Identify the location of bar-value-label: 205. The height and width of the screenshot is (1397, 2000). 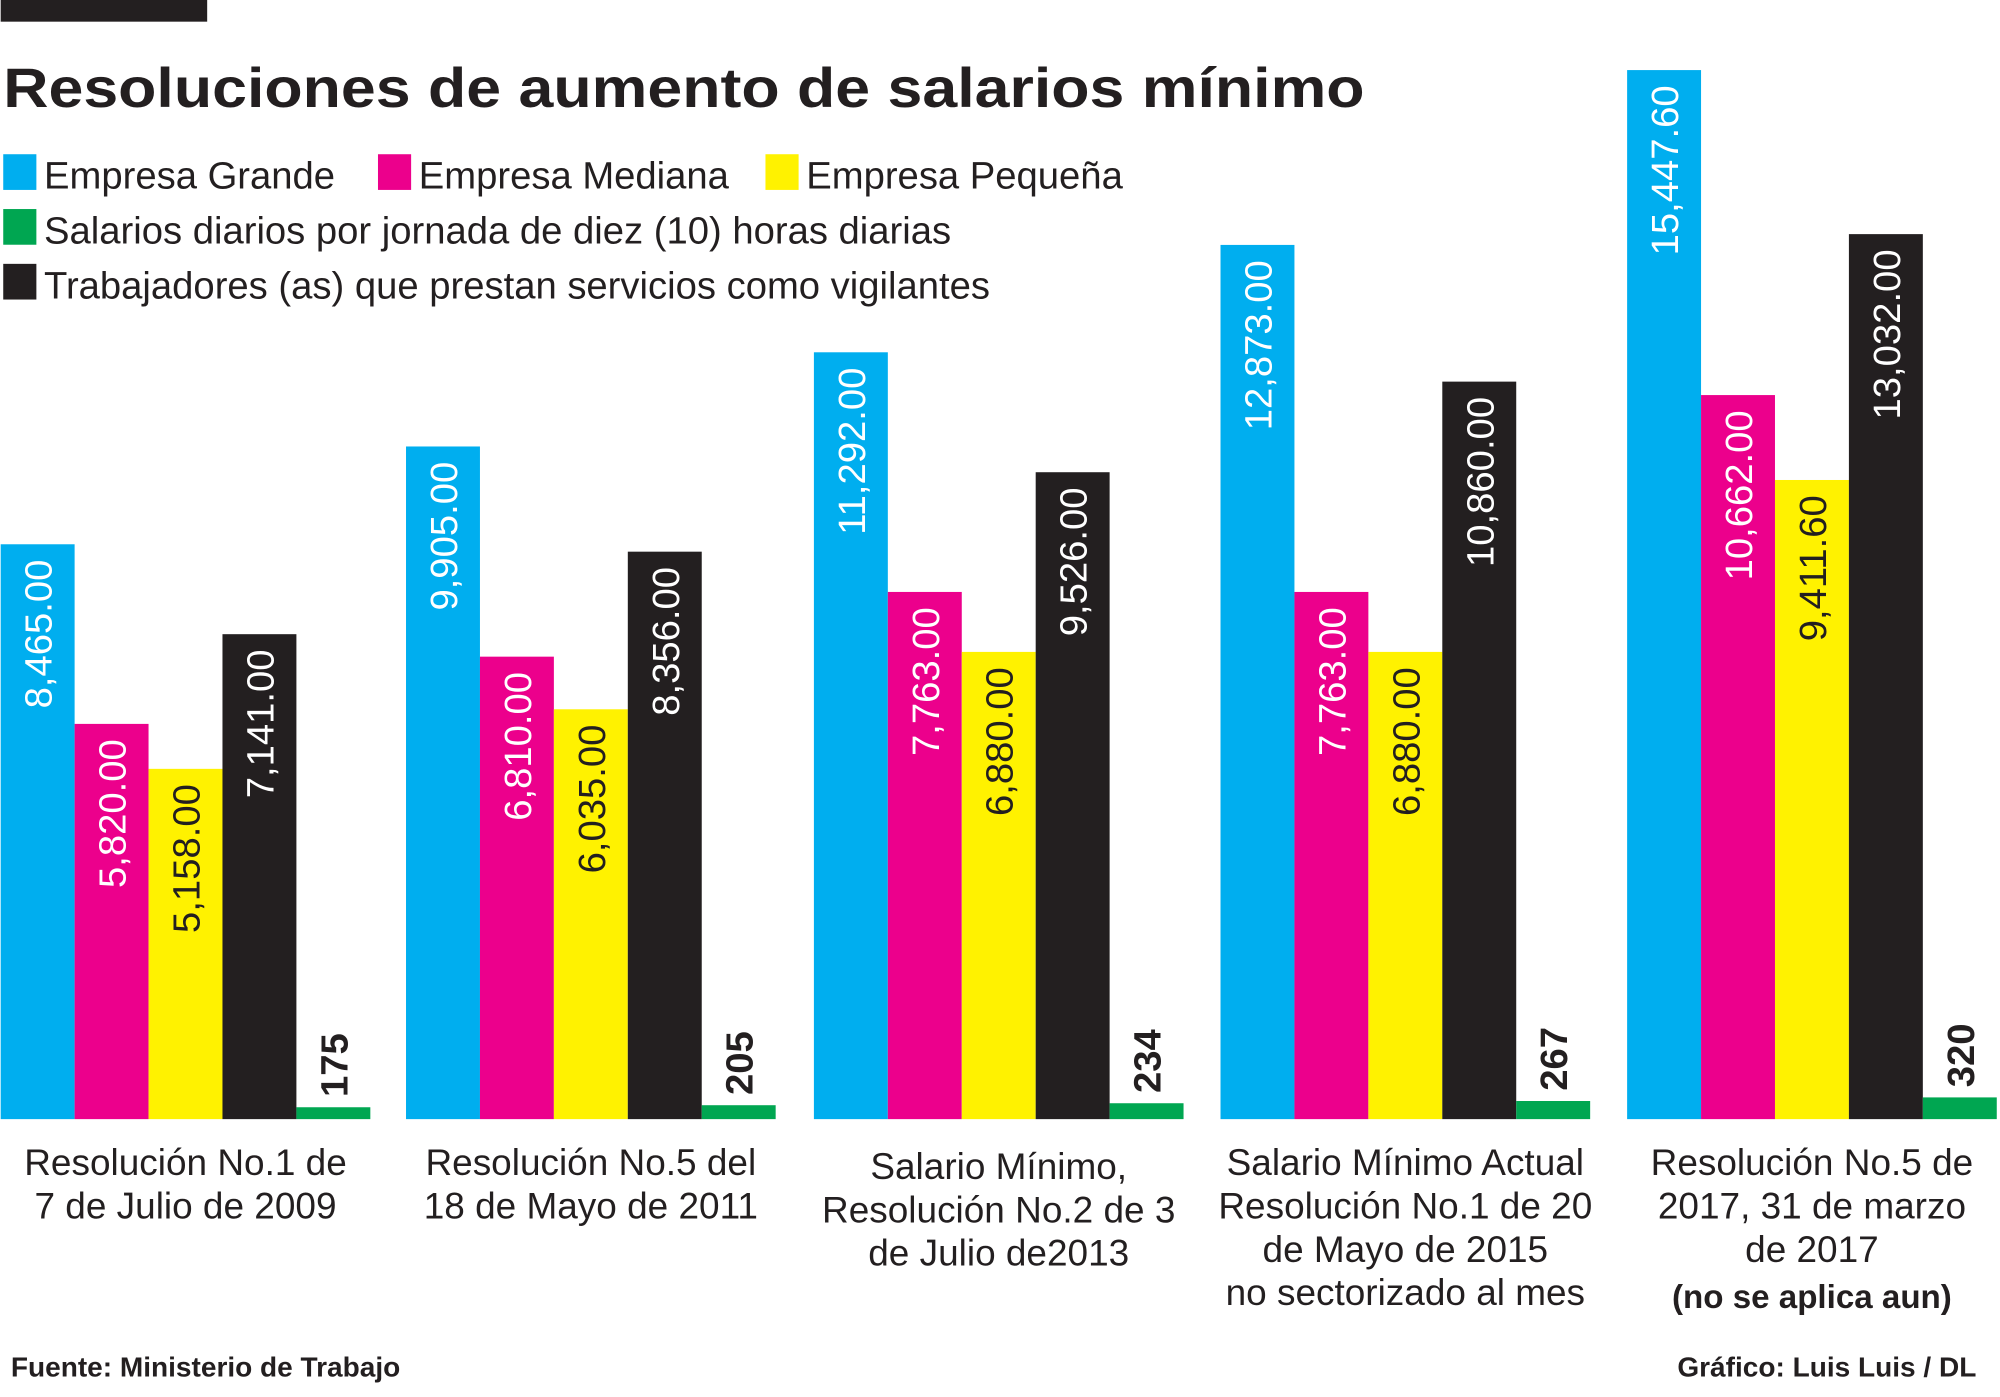
(740, 1063).